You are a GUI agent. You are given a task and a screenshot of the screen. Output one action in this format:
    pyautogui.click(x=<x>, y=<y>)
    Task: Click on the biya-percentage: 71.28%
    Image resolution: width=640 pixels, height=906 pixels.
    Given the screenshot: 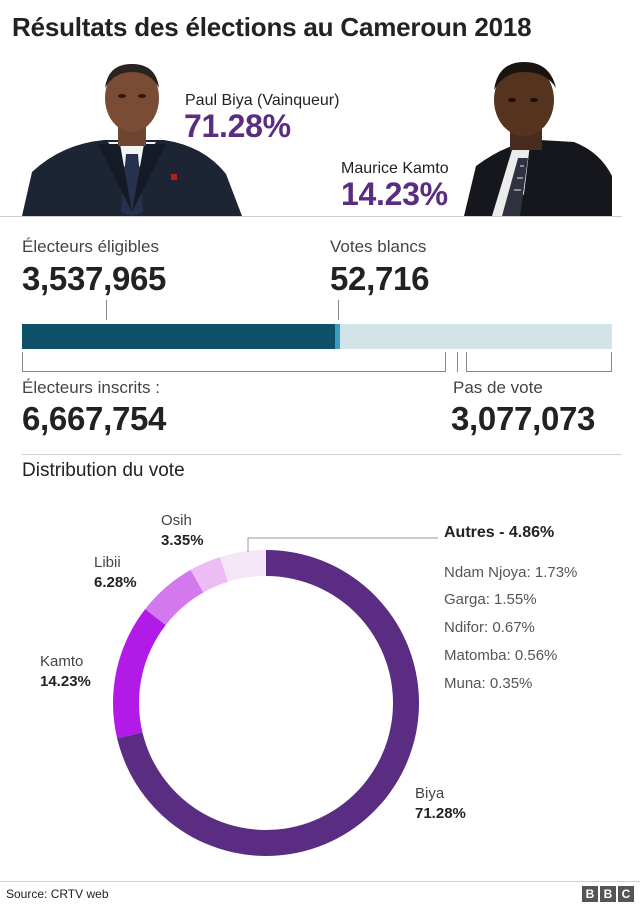 What is the action you would take?
    pyautogui.click(x=237, y=126)
    